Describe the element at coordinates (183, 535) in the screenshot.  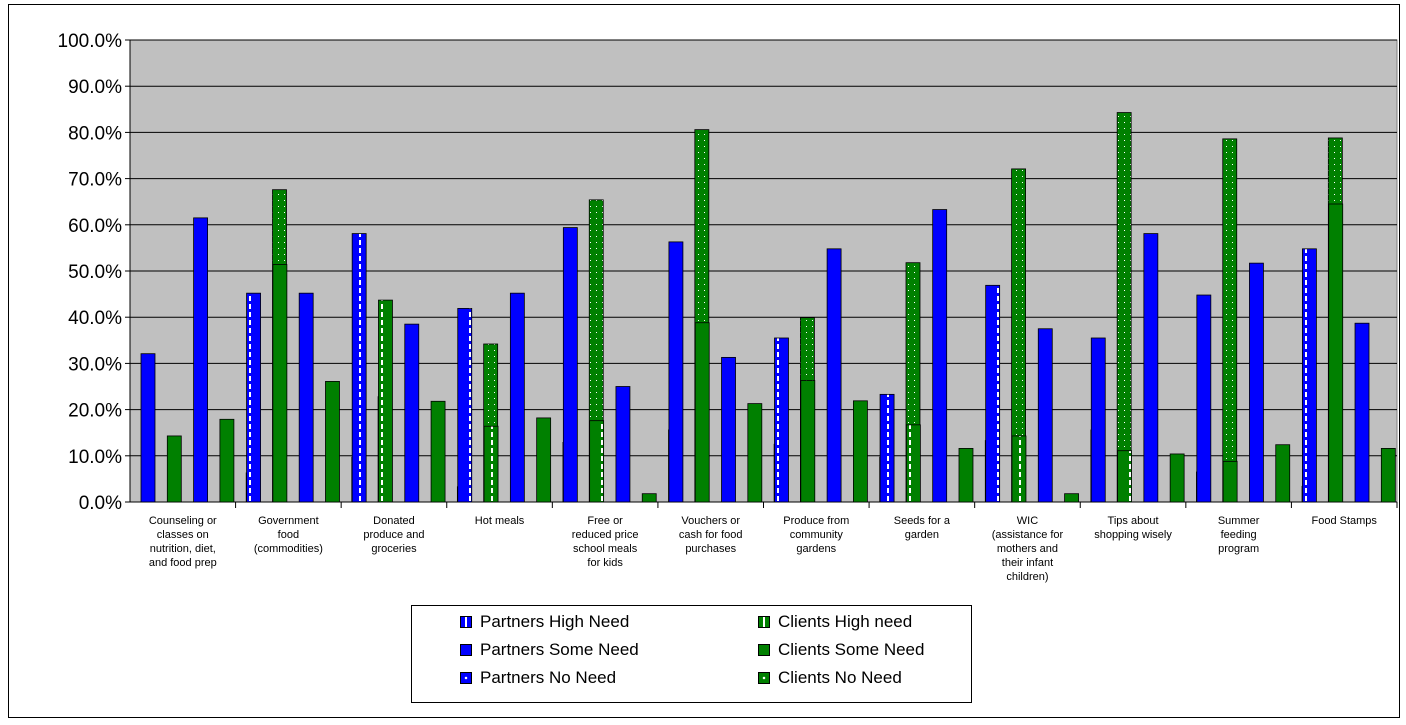
I see `x-tick-label: classes on` at that location.